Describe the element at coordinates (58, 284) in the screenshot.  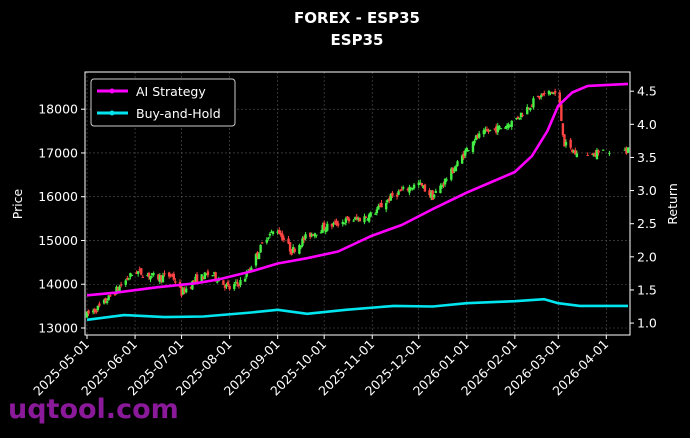
I see `left-tick-label: 14000` at that location.